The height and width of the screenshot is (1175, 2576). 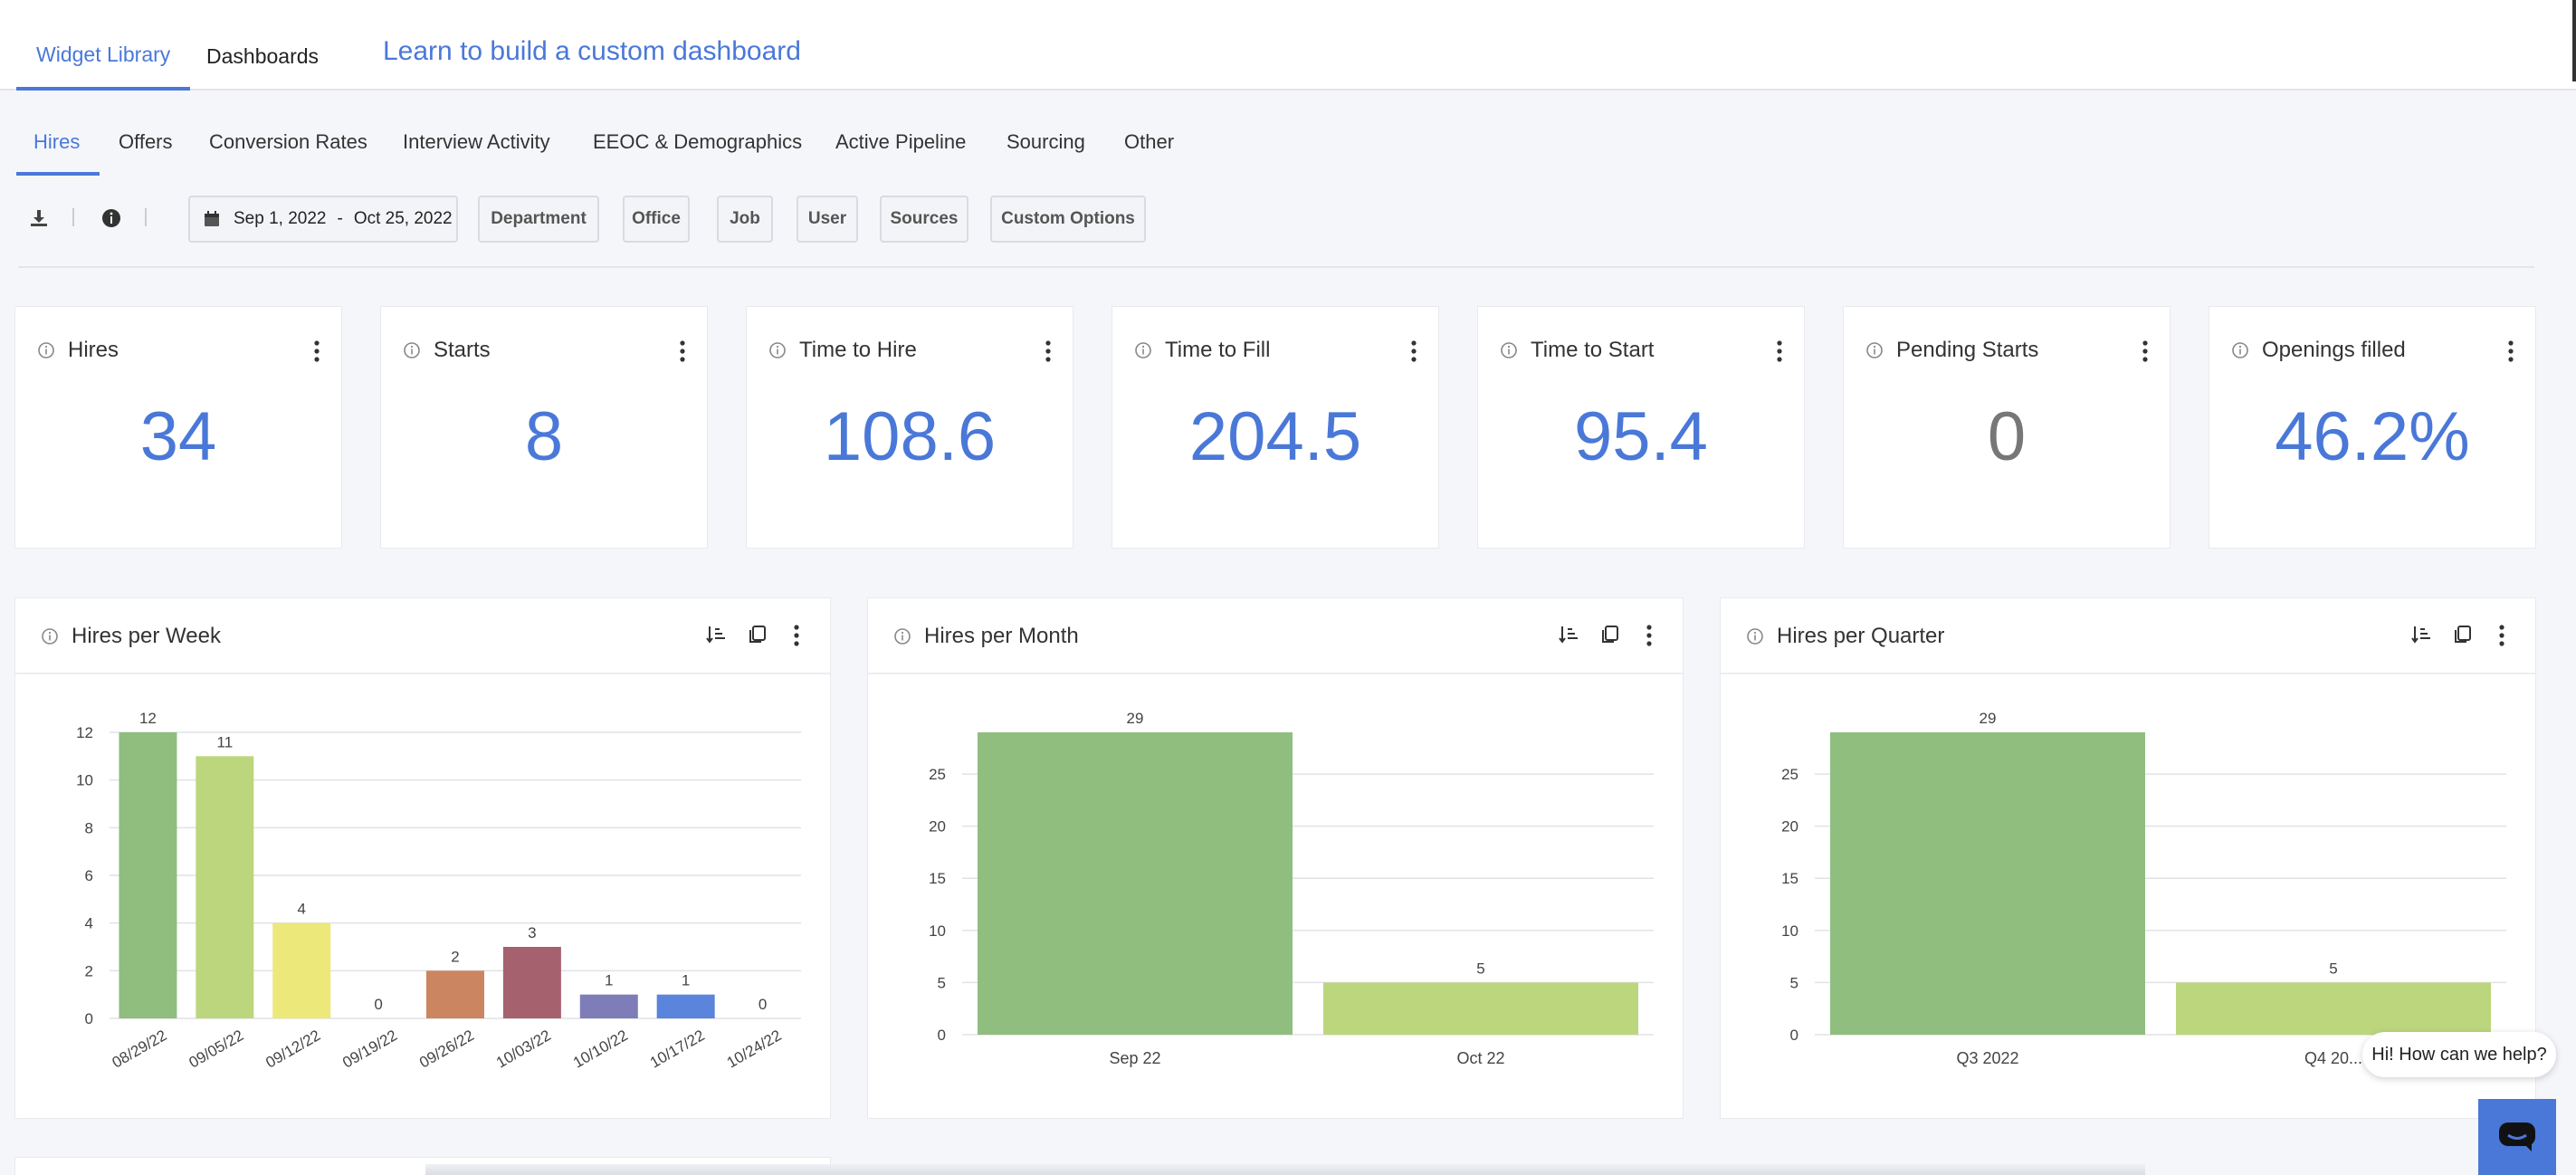 I want to click on x-tick-label: 10/17/22, so click(x=677, y=1049).